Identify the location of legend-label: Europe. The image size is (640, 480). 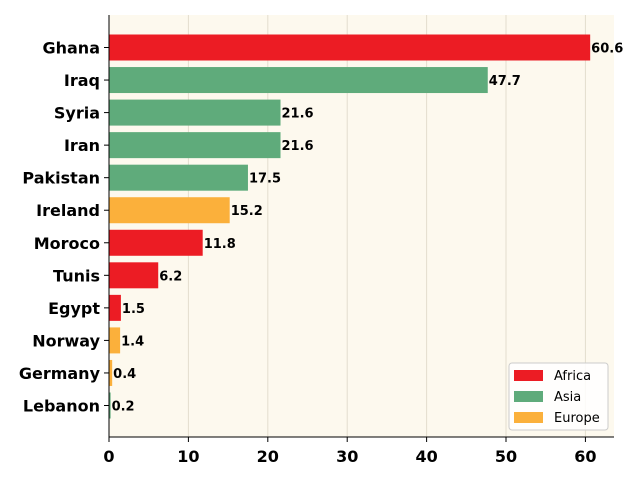
(577, 418).